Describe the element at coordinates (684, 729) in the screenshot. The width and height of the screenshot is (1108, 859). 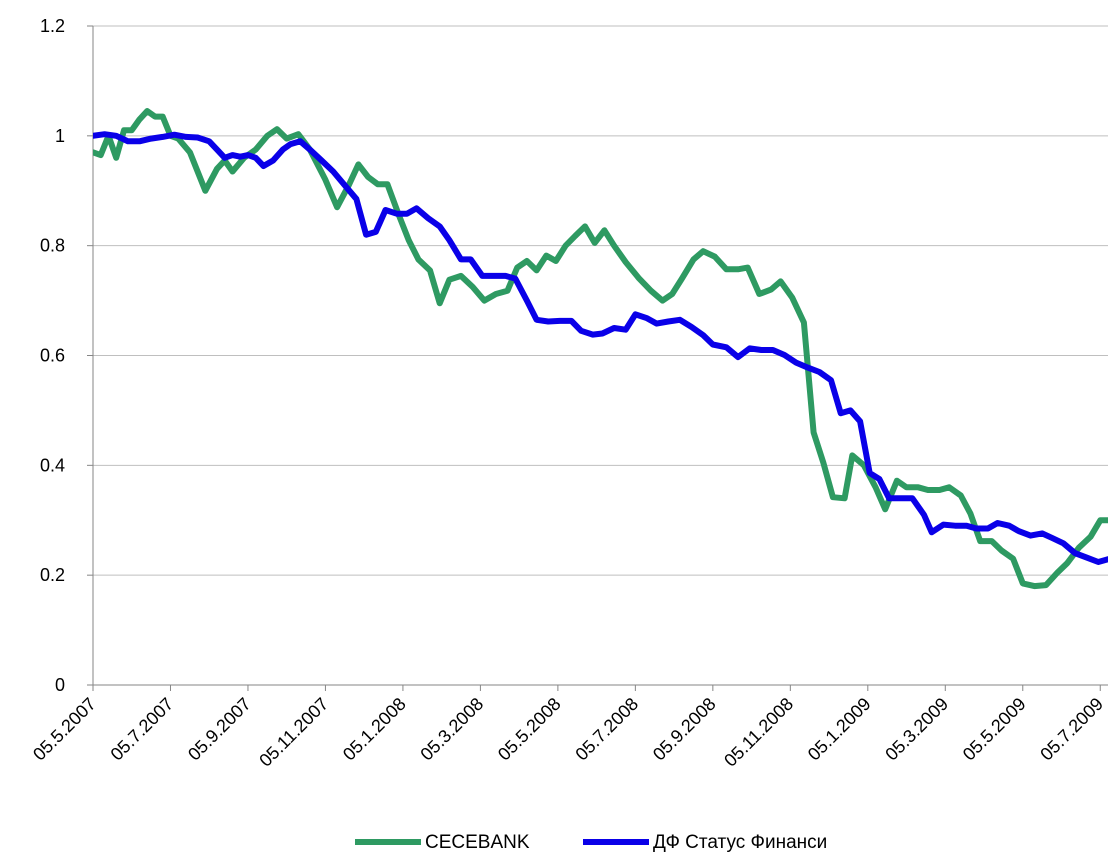
I see `x-tick-label: 05.9.2008` at that location.